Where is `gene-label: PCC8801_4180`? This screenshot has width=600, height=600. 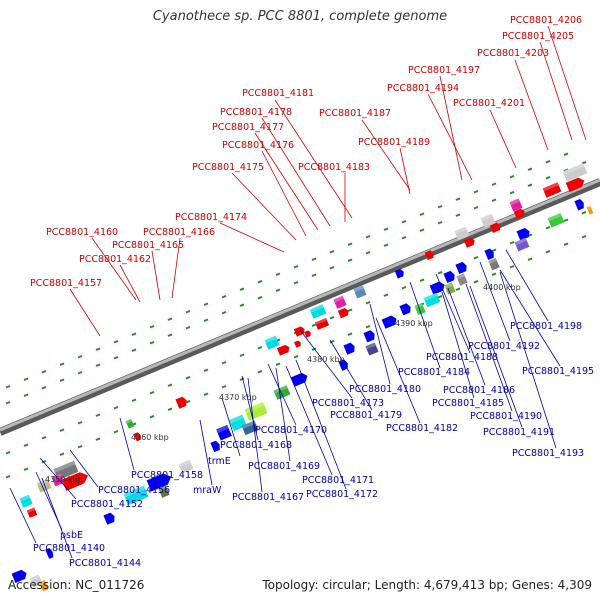 gene-label: PCC8801_4180 is located at coordinates (385, 389).